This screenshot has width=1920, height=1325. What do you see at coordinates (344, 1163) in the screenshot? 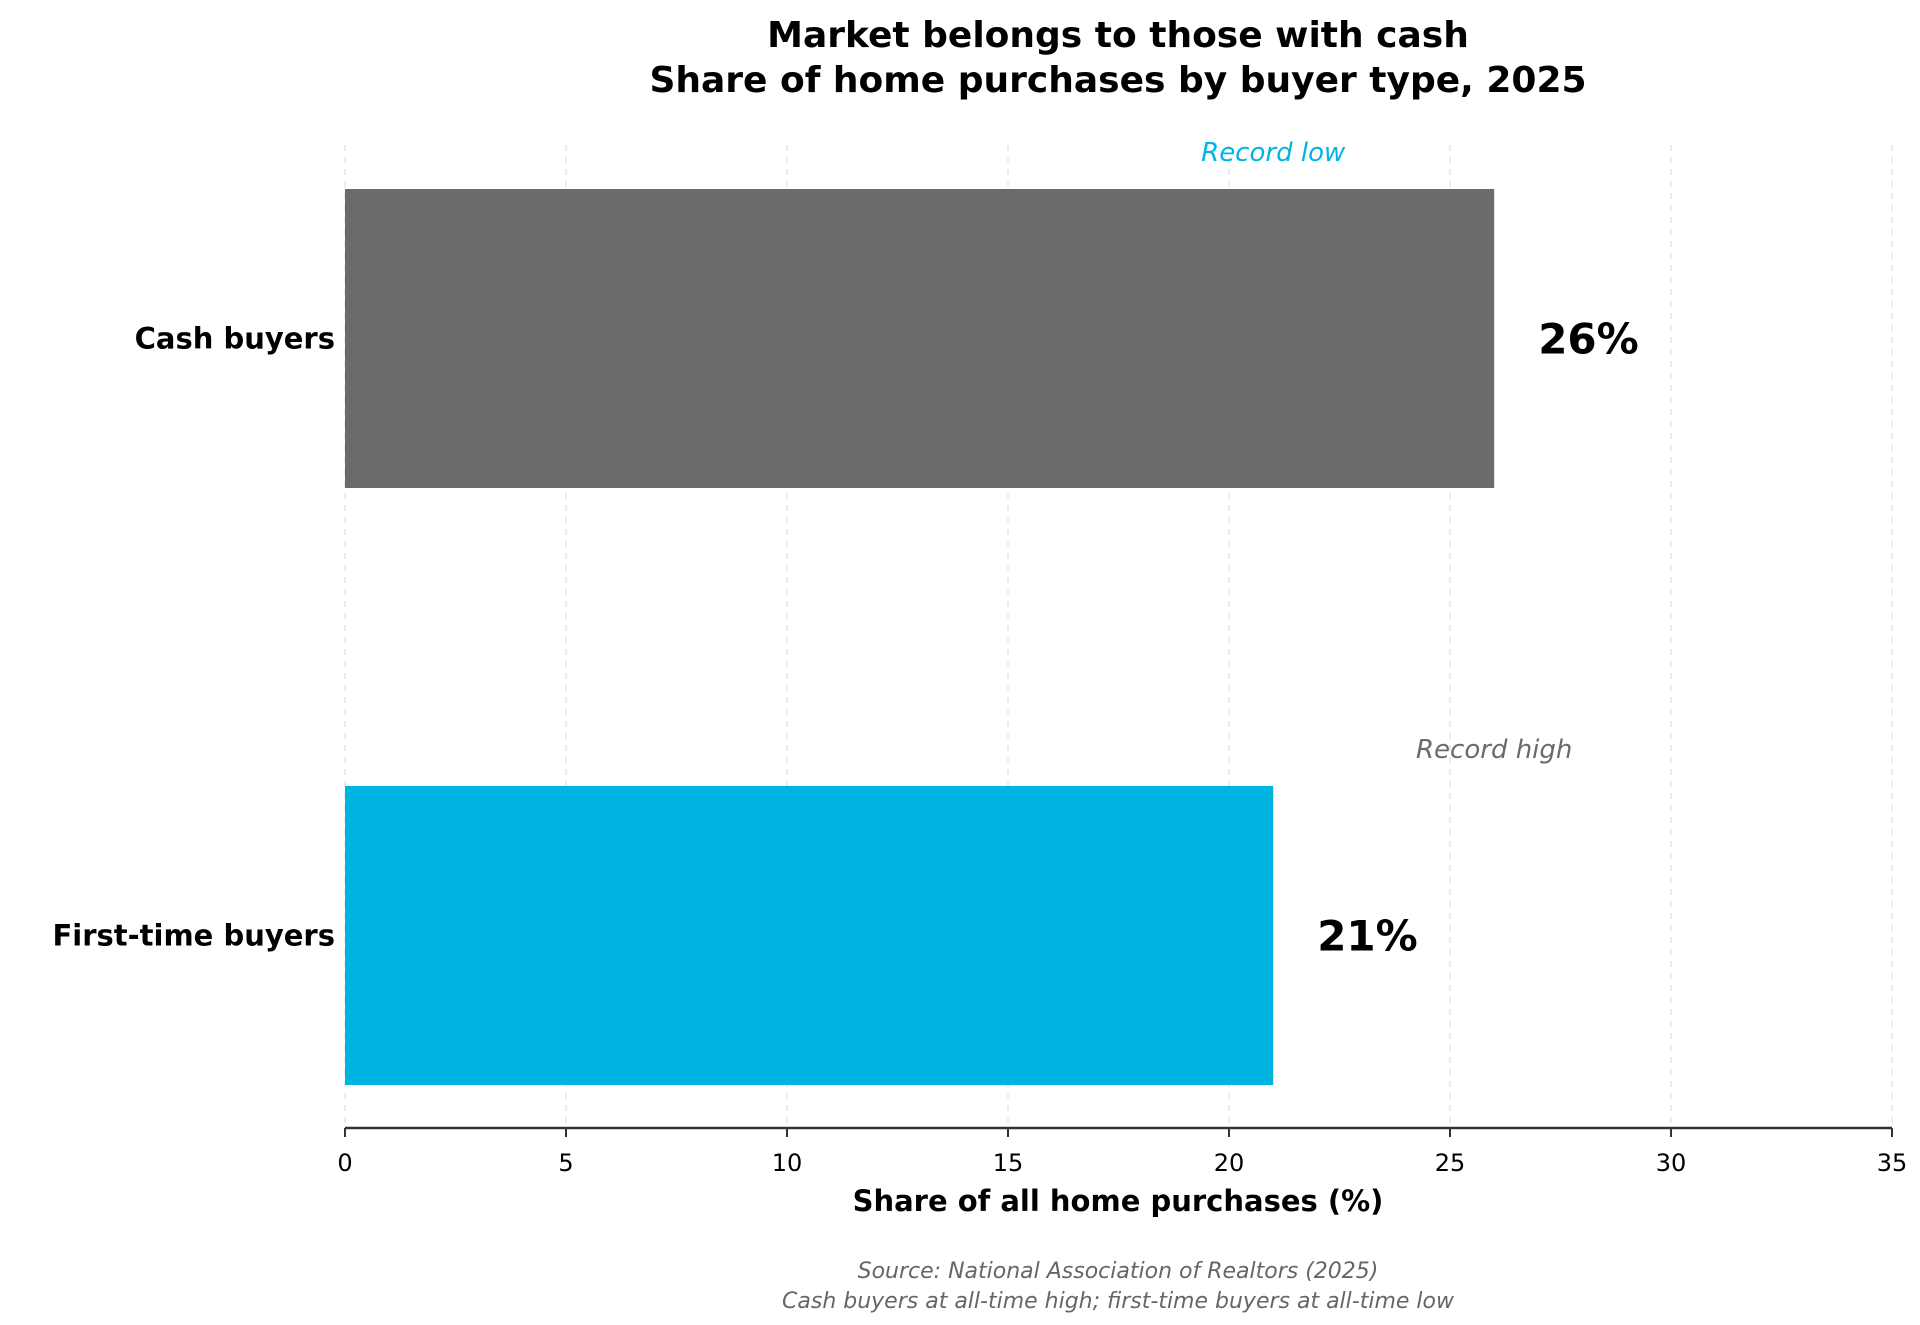
I see `x-tick-label-0: 0` at bounding box center [344, 1163].